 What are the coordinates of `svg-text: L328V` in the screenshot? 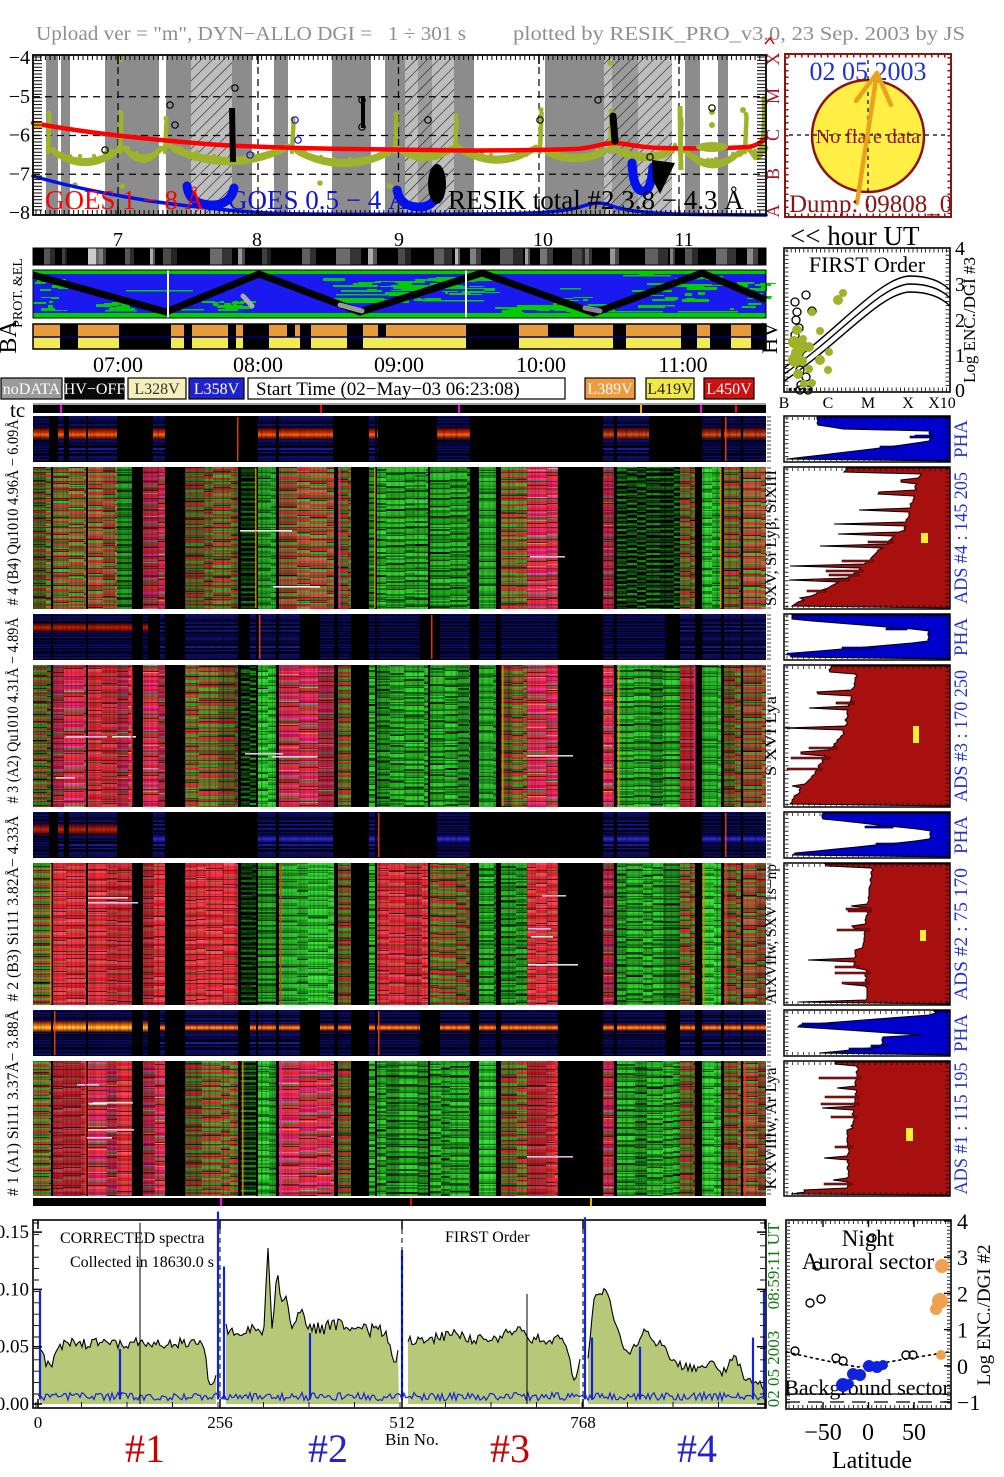 It's located at (157, 389).